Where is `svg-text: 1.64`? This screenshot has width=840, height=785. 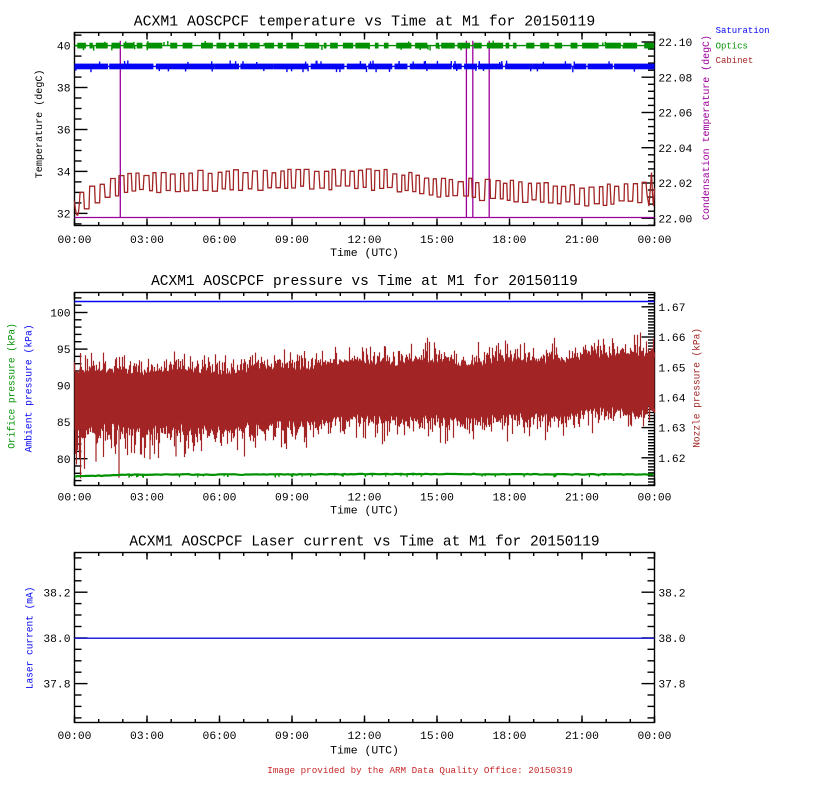
svg-text: 1.64 is located at coordinates (671, 400).